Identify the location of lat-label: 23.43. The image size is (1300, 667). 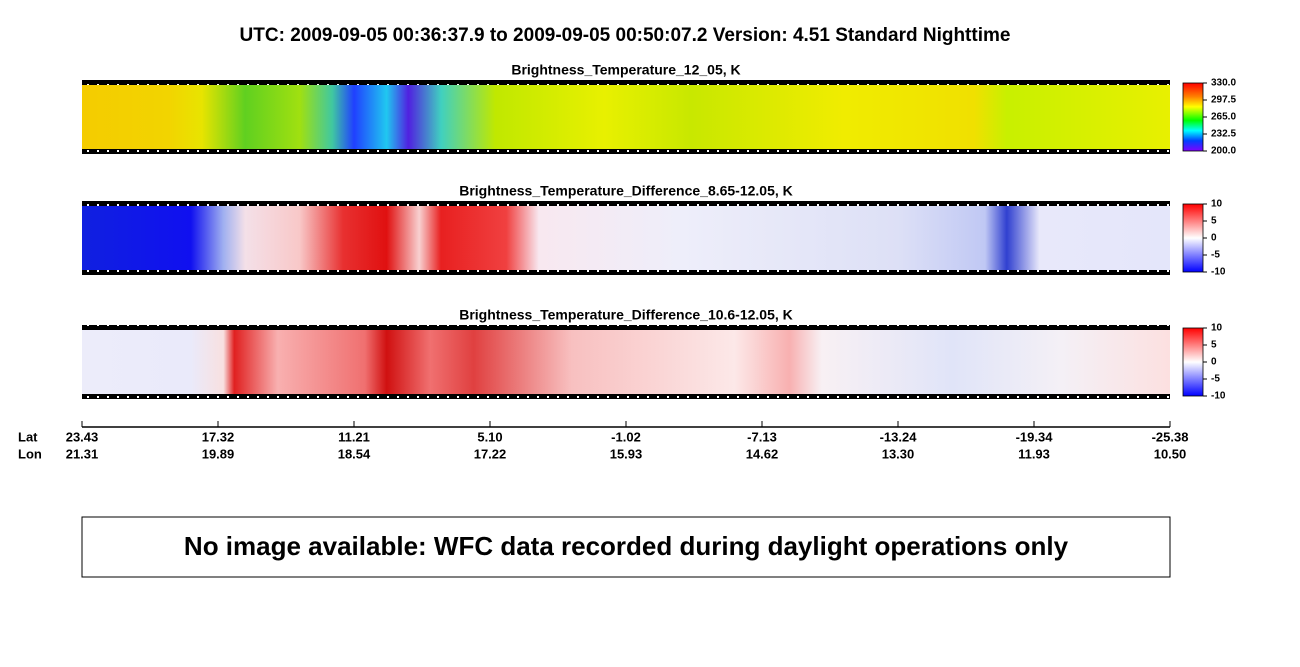
(82, 436).